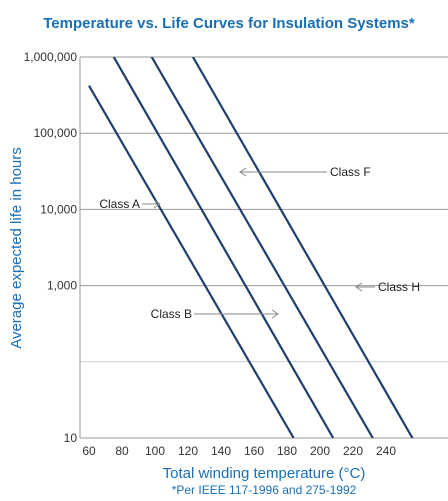  Describe the element at coordinates (16, 248) in the screenshot. I see `y-axis-label: Average expected life in hours` at that location.